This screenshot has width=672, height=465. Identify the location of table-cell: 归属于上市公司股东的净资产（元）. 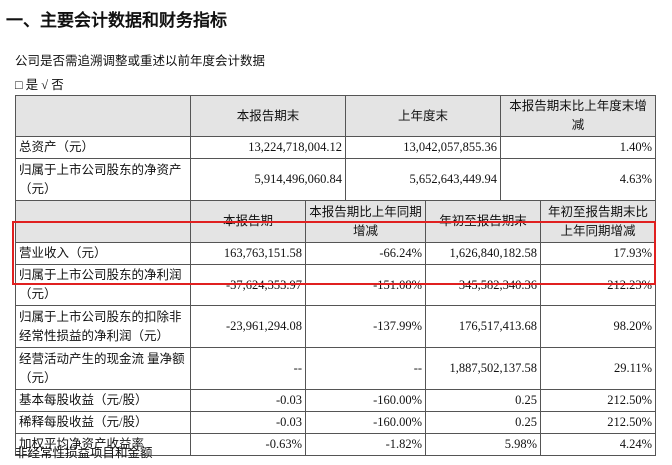
(103, 179).